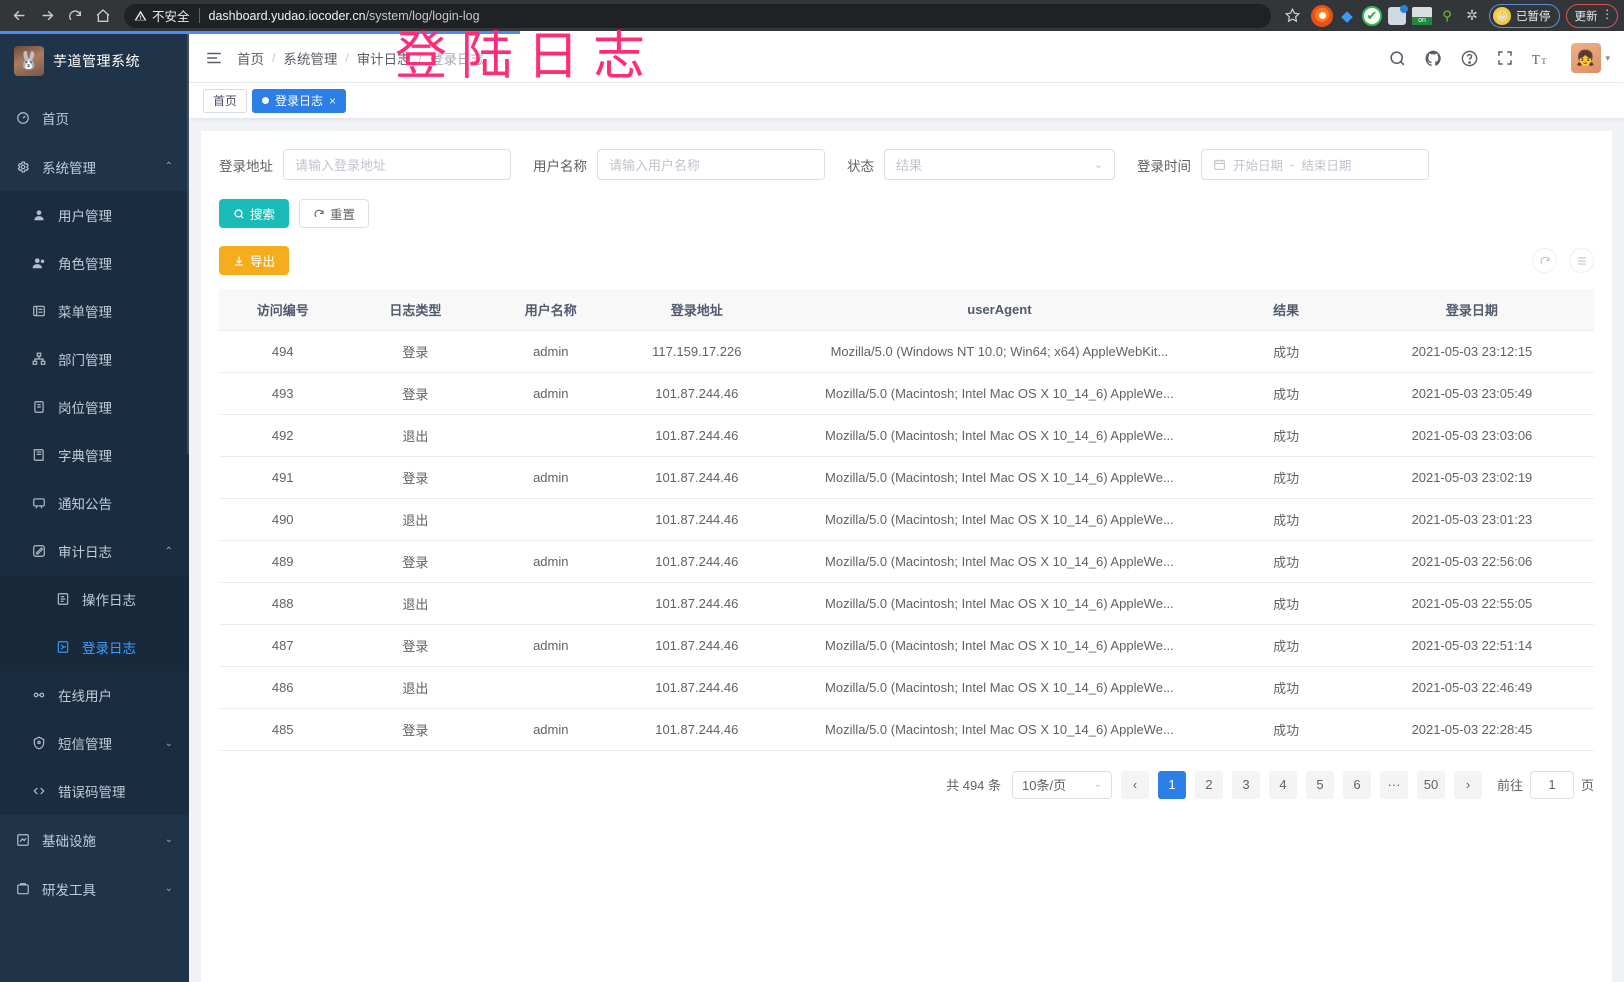 The height and width of the screenshot is (982, 1624). Describe the element at coordinates (1433, 58) in the screenshot. I see `github-icon` at that location.